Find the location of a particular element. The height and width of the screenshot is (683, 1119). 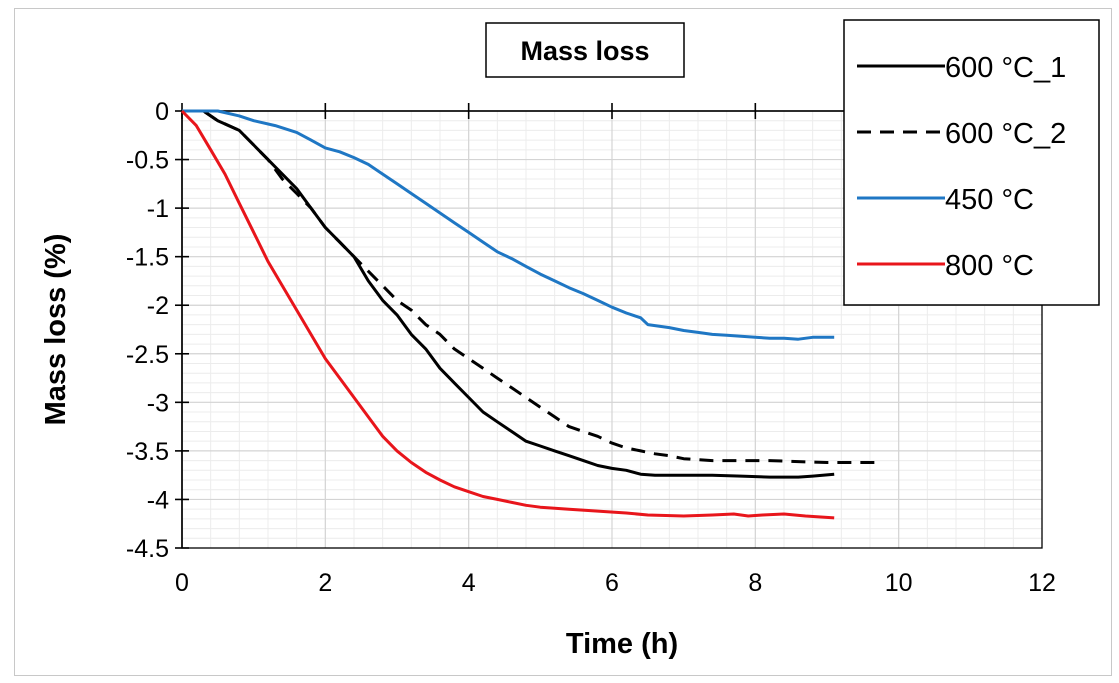

x-tick-label: 10 is located at coordinates (899, 583).